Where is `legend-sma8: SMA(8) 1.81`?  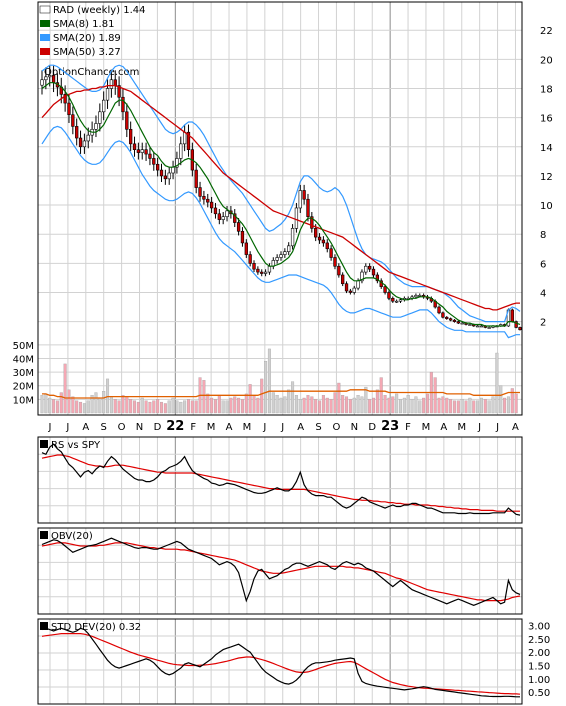 legend-sma8: SMA(8) 1.81 is located at coordinates (83, 24).